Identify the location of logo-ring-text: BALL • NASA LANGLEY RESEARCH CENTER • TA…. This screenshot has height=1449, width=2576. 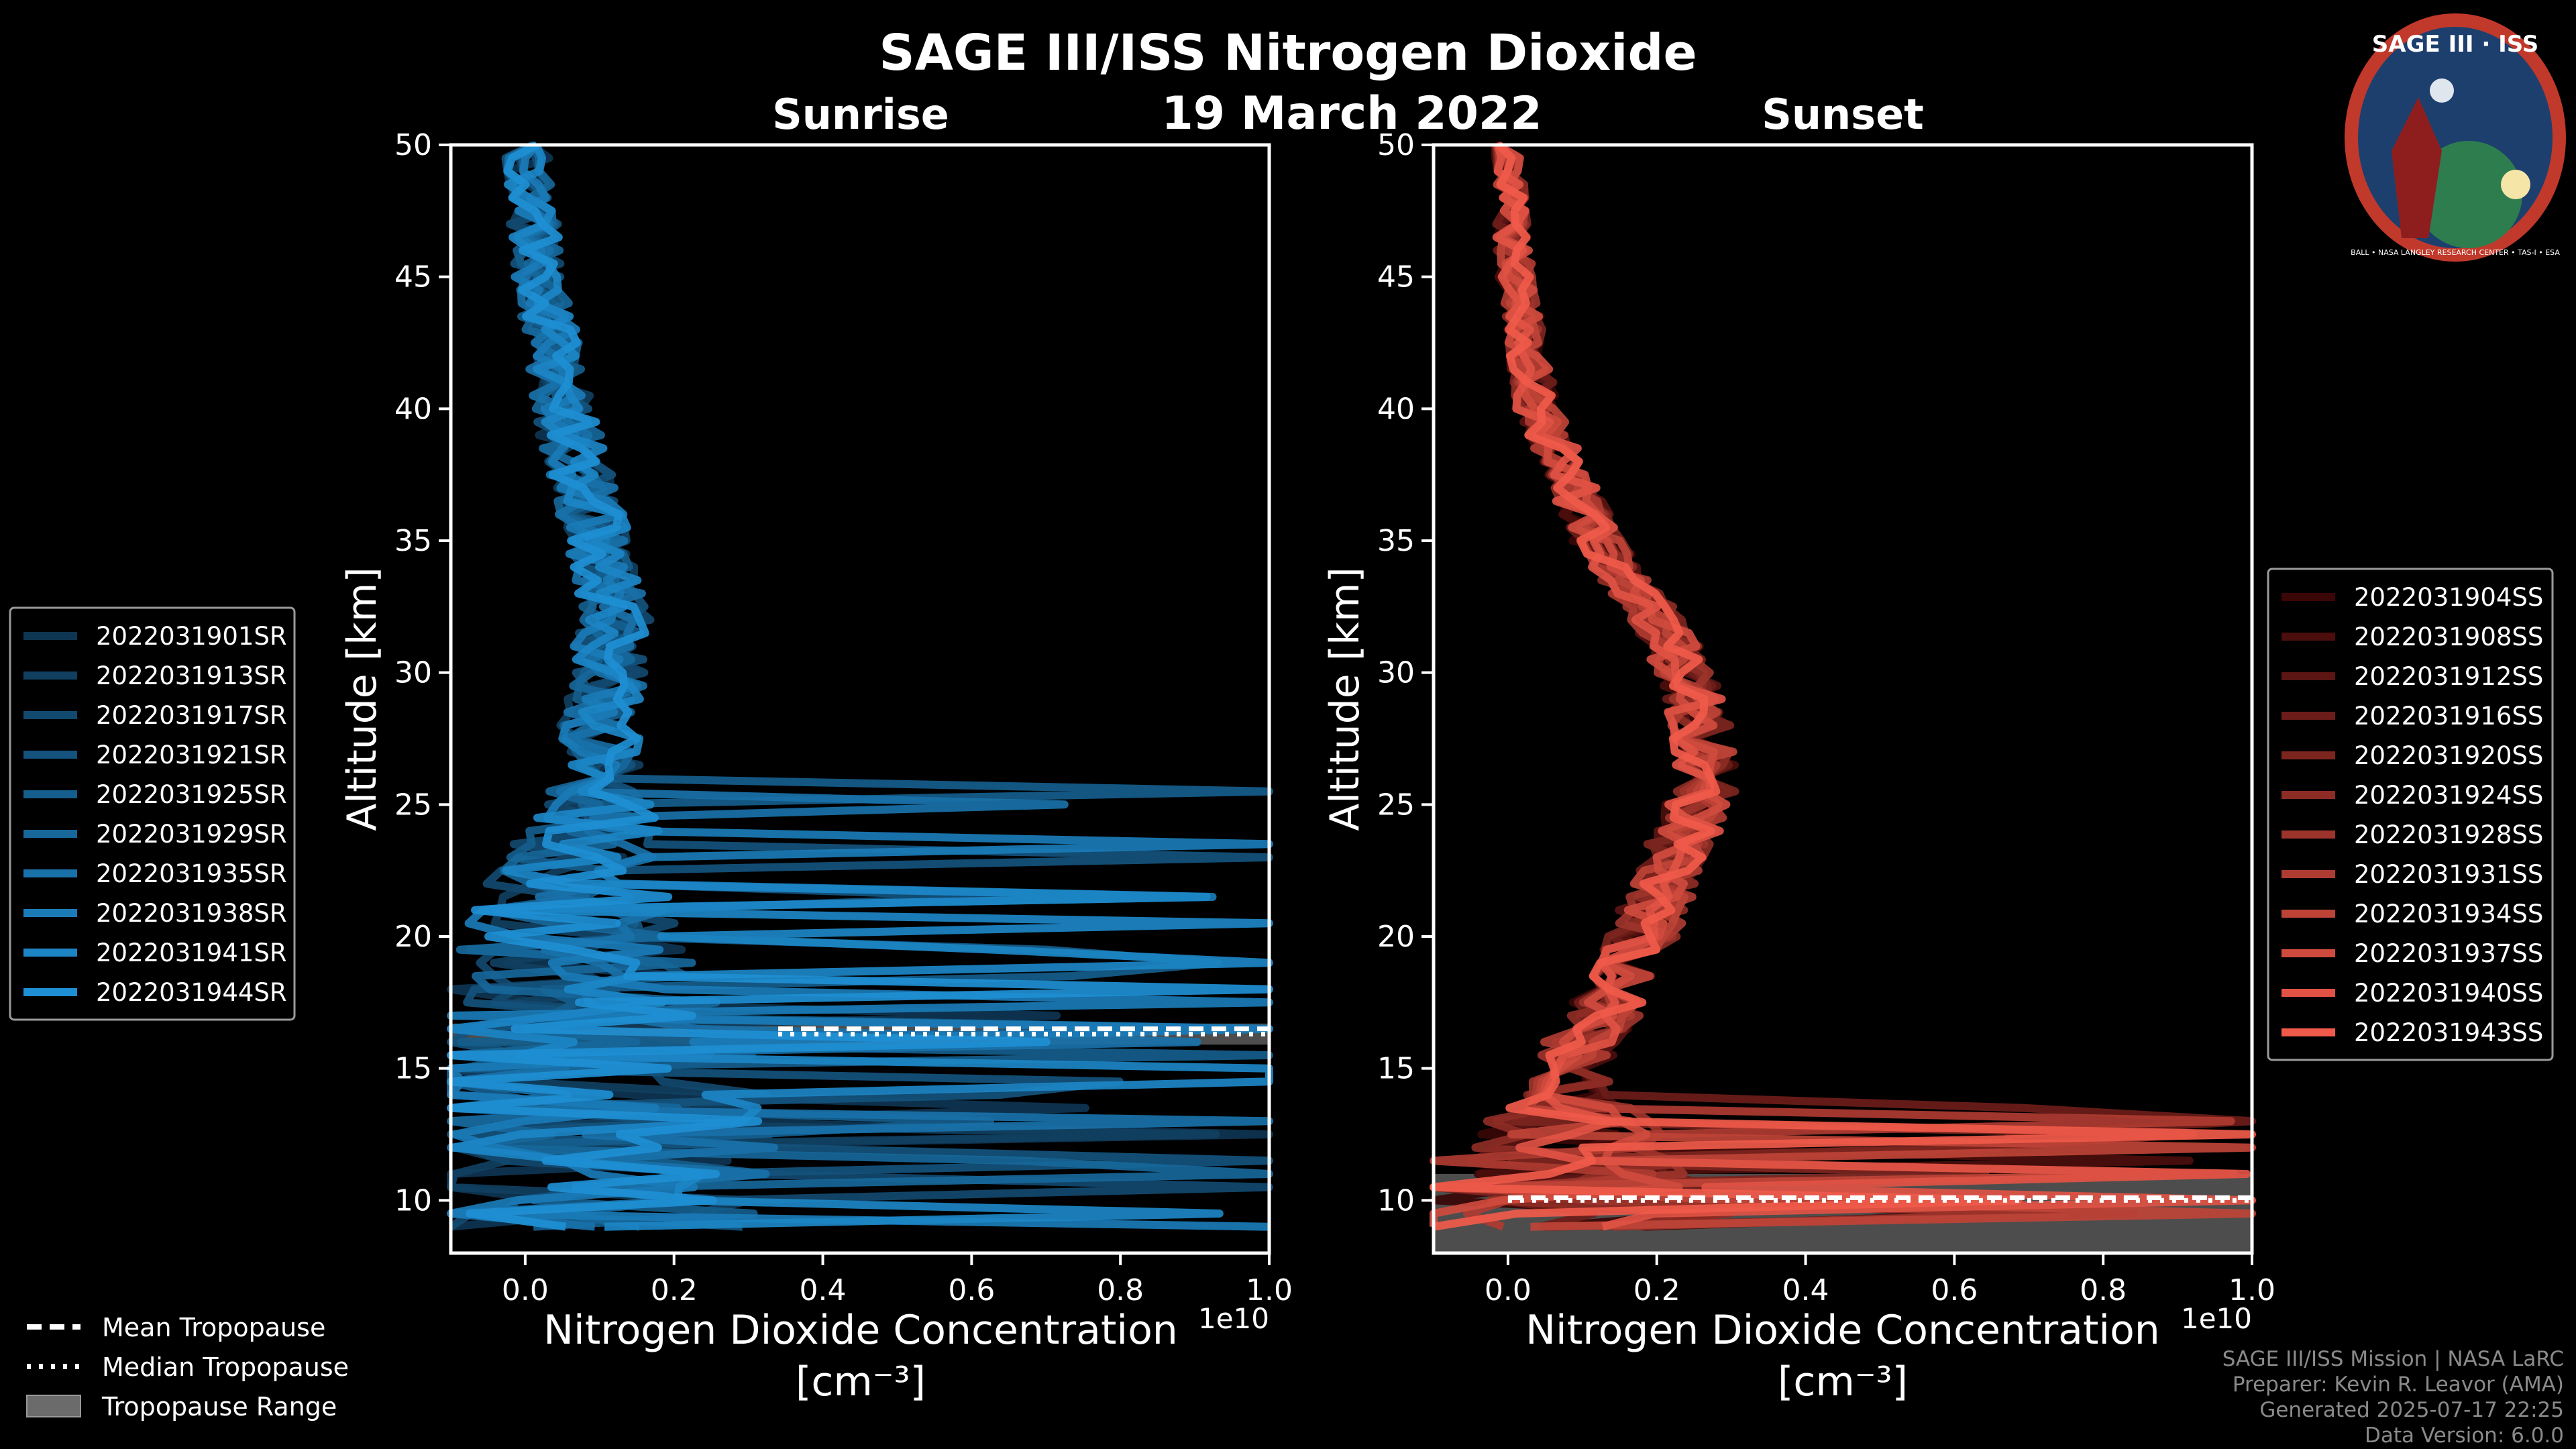
(2455, 252).